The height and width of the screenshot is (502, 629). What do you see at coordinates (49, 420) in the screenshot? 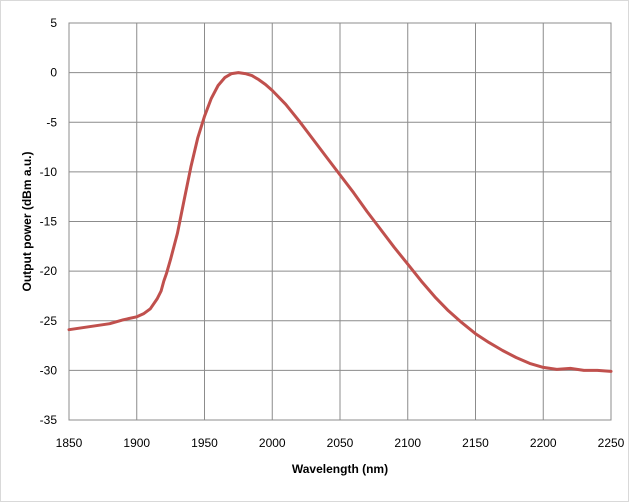
I see `y-tick-label: -35` at bounding box center [49, 420].